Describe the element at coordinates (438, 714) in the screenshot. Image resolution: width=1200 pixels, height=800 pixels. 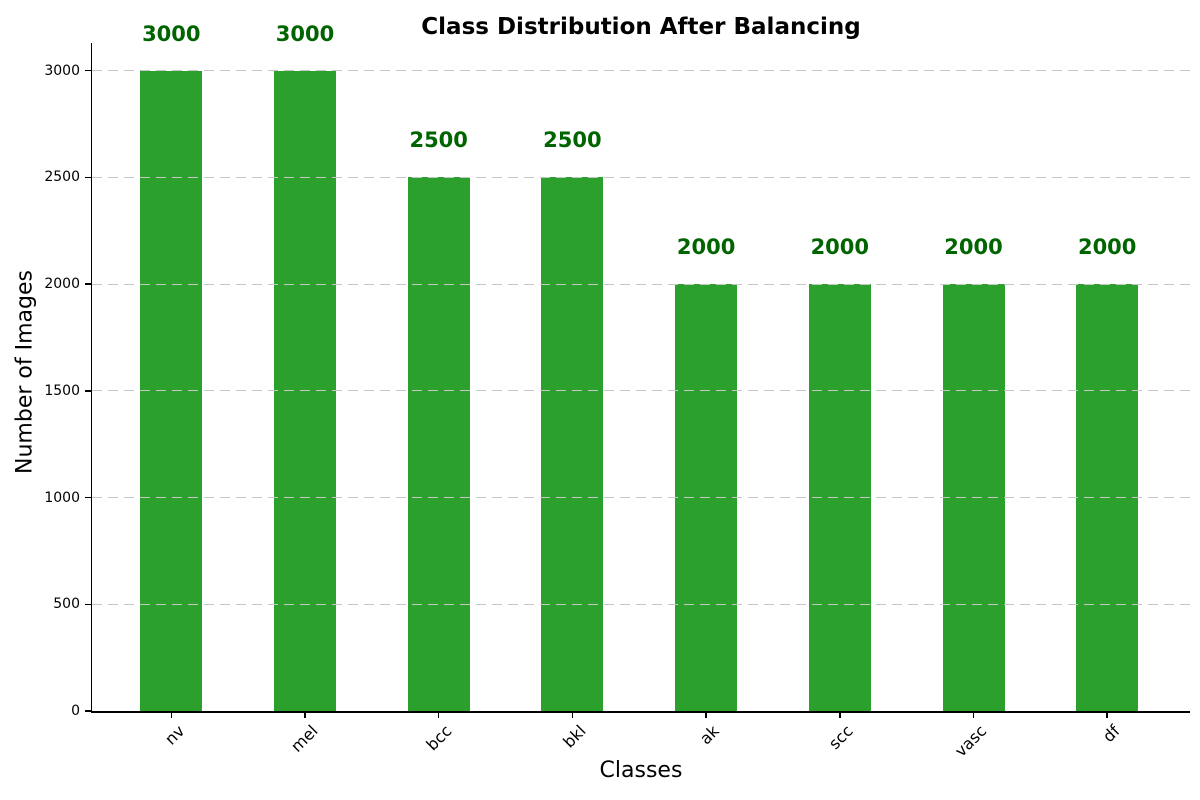
I see `x-tick-bcc` at that location.